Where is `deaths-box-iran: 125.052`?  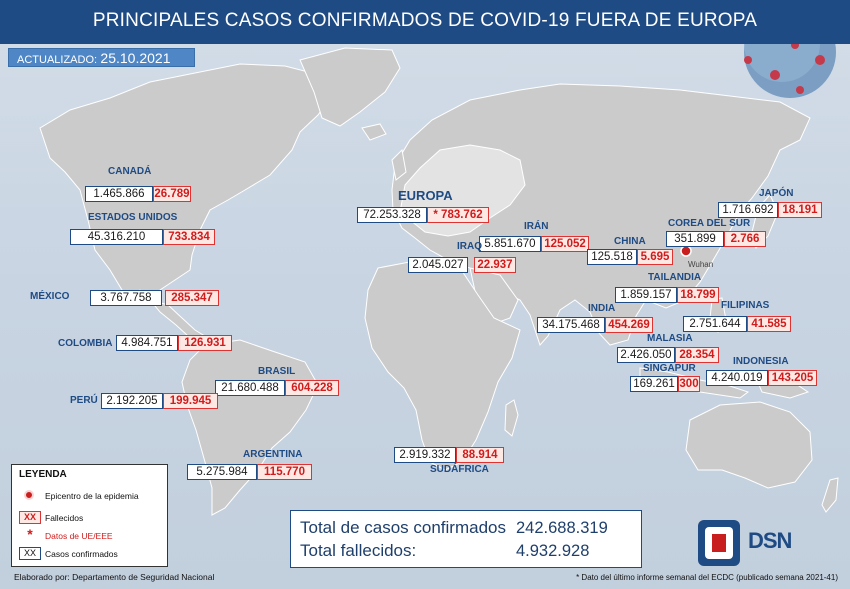 deaths-box-iran: 125.052 is located at coordinates (565, 244).